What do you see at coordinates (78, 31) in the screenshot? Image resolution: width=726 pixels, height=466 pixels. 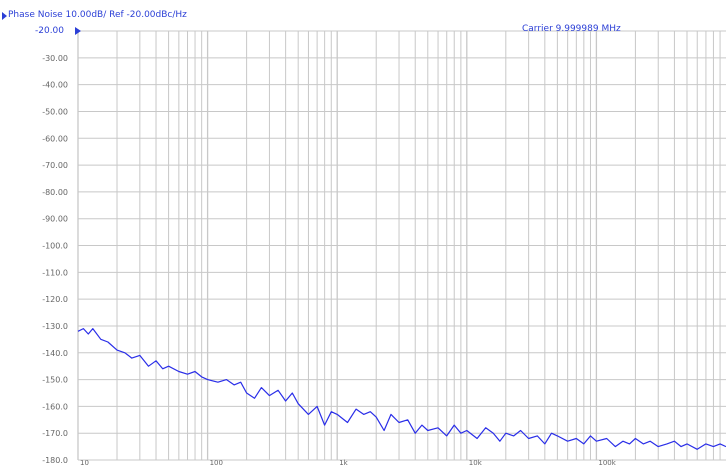 I see `reference-marker-icon` at bounding box center [78, 31].